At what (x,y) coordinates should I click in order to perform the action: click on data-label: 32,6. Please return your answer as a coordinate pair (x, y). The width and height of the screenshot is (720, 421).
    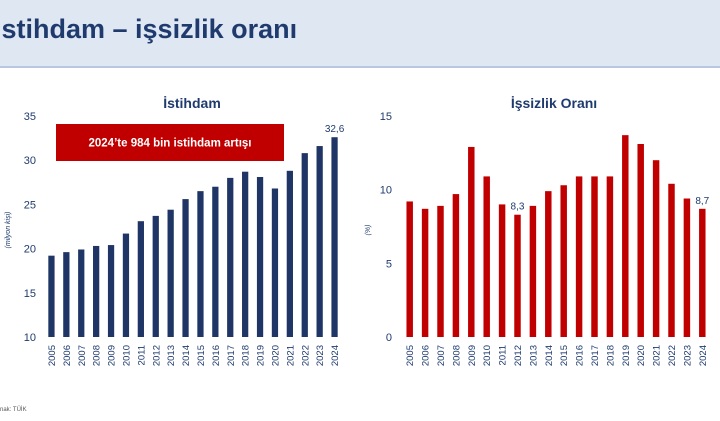
    Looking at the image, I should click on (335, 129).